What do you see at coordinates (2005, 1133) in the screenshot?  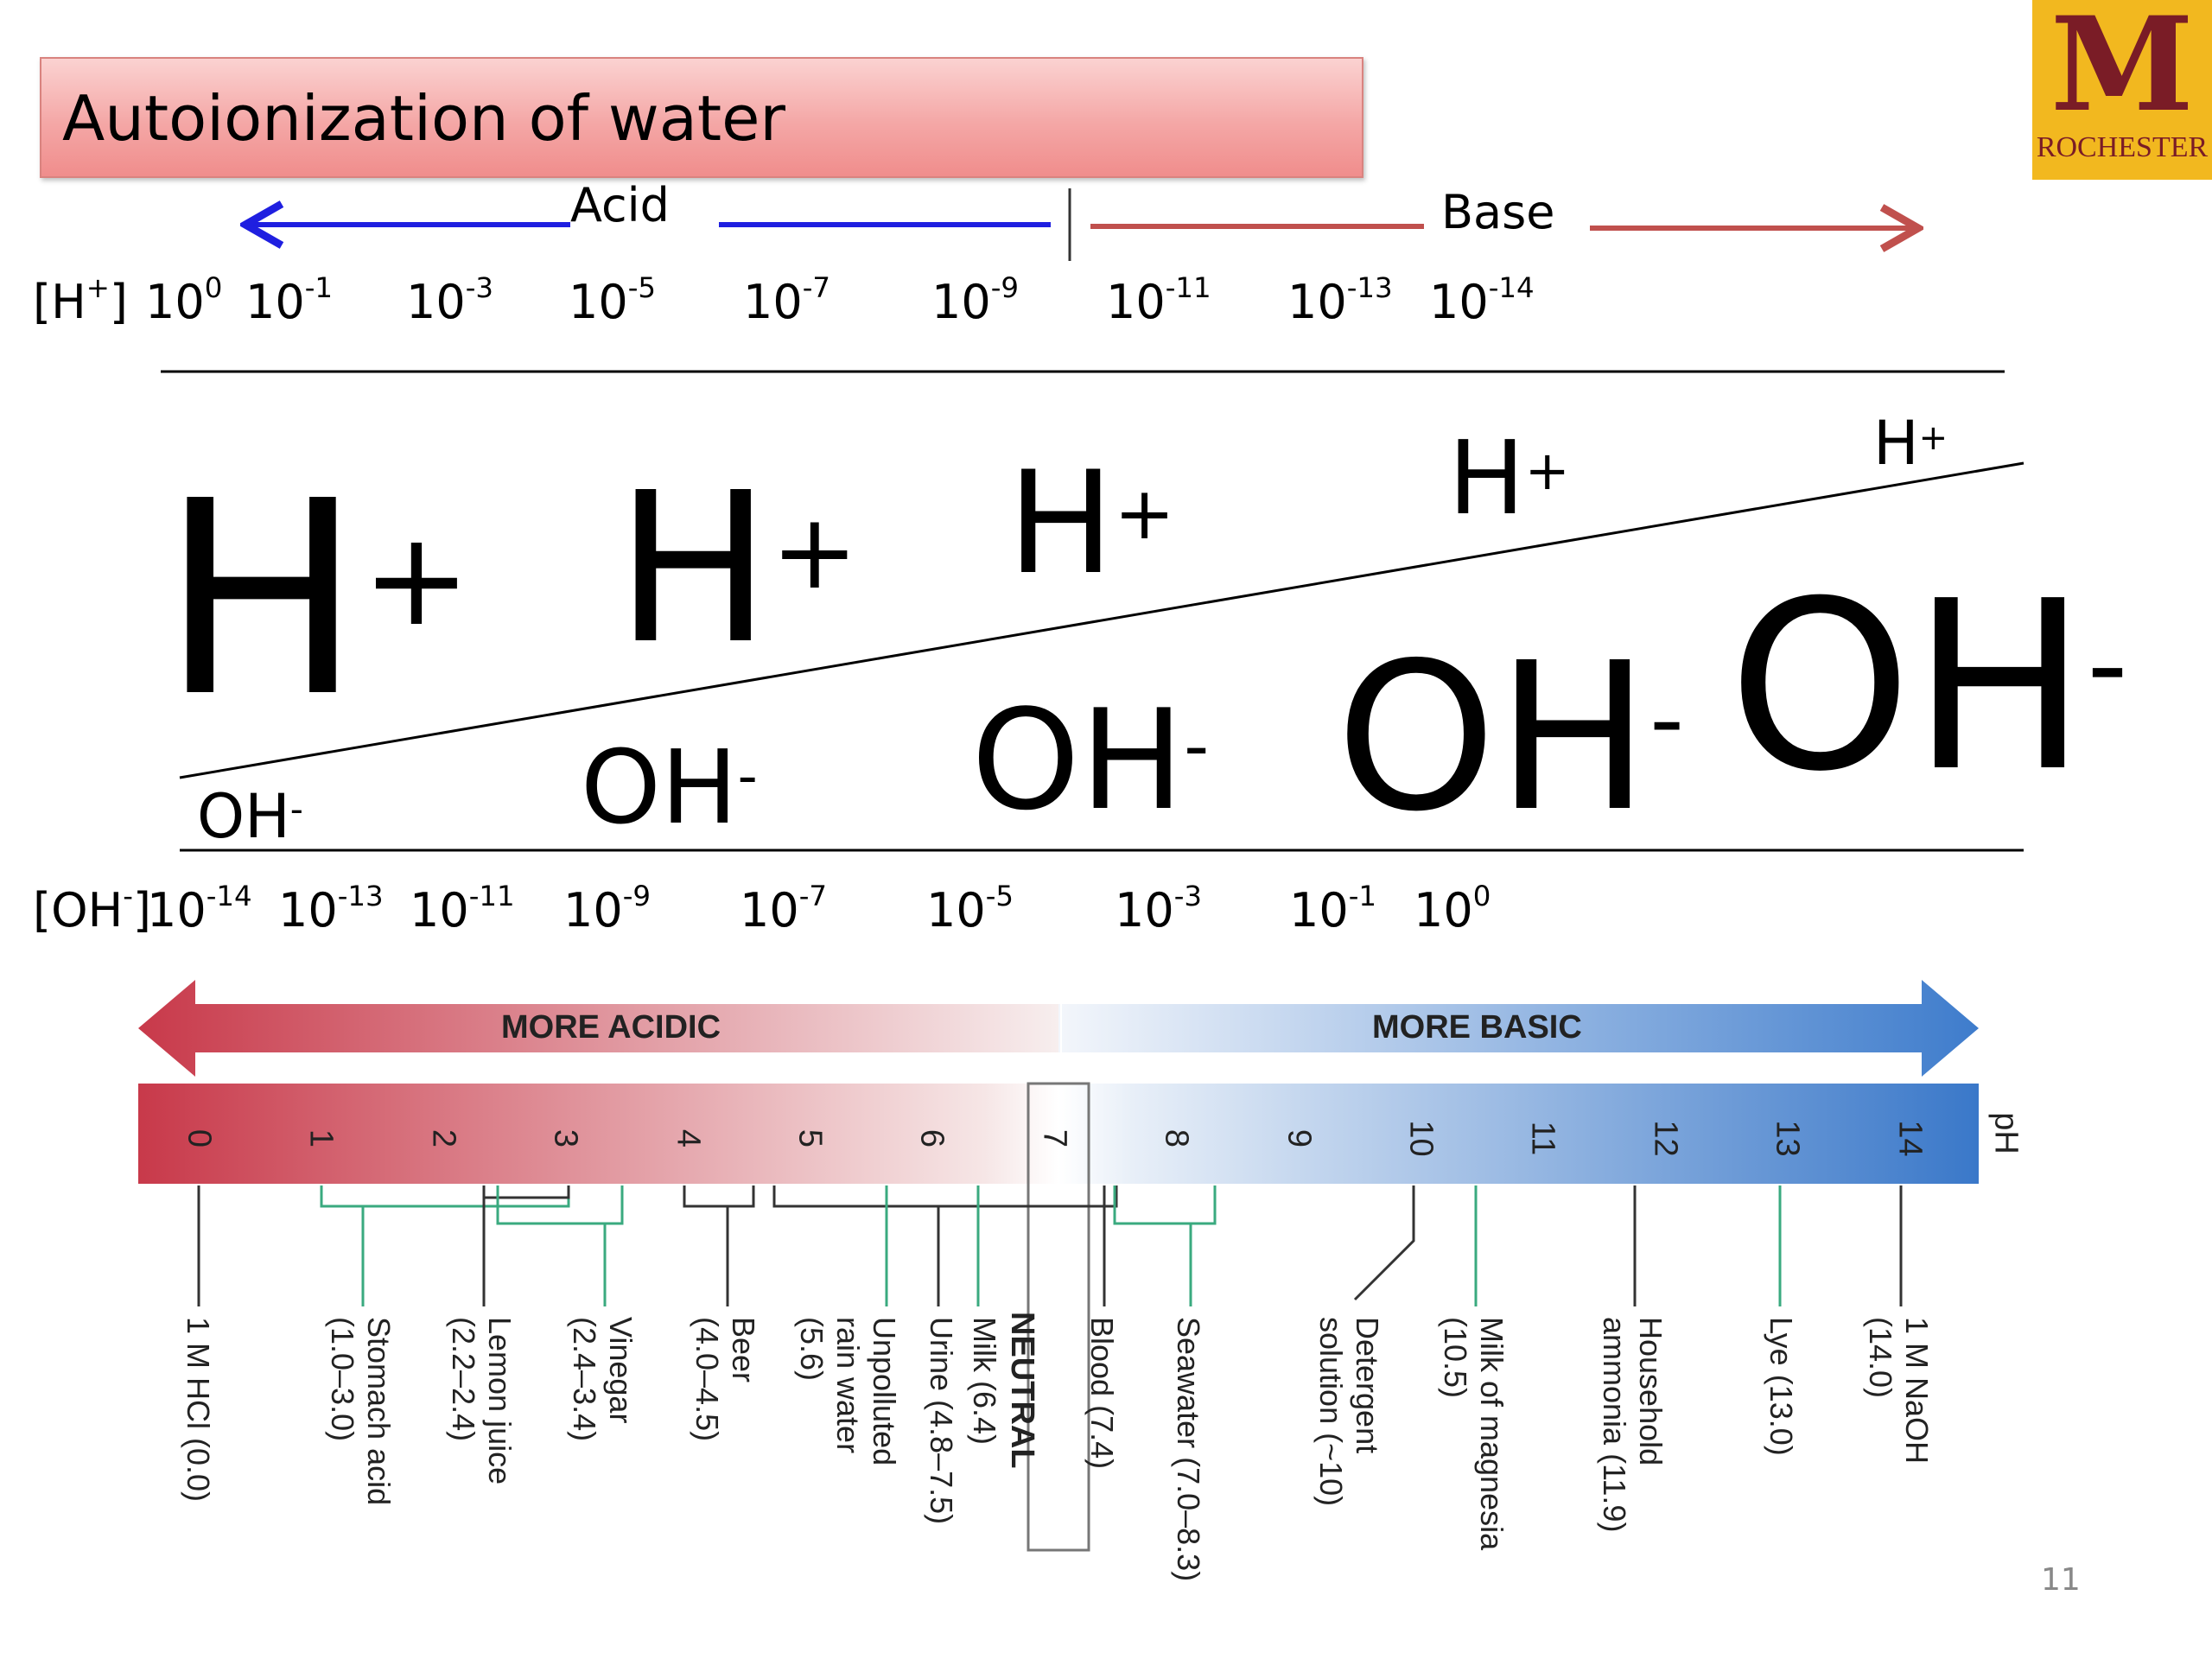 I see `ph-unit-label: pH` at bounding box center [2005, 1133].